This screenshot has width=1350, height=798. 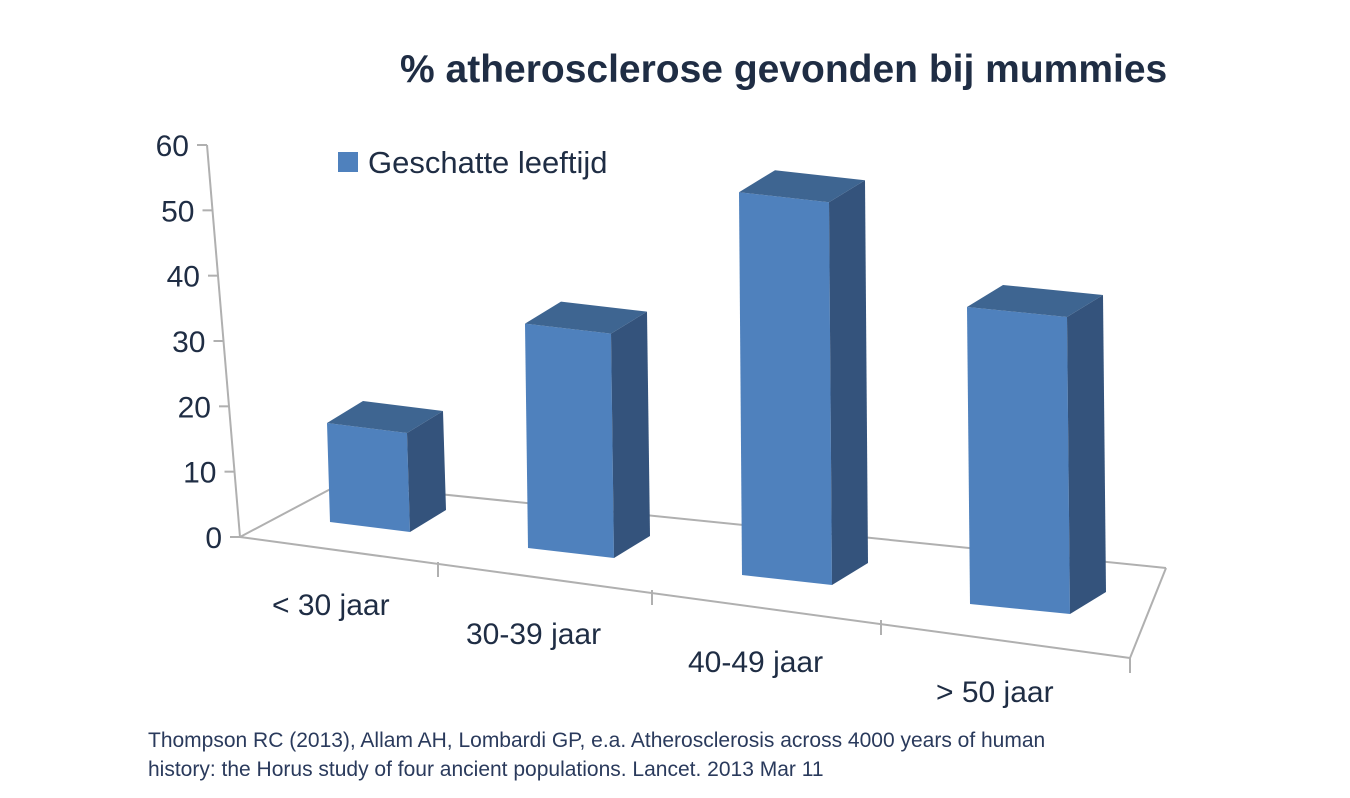 What do you see at coordinates (172, 146) in the screenshot?
I see `y-tick-label: 60` at bounding box center [172, 146].